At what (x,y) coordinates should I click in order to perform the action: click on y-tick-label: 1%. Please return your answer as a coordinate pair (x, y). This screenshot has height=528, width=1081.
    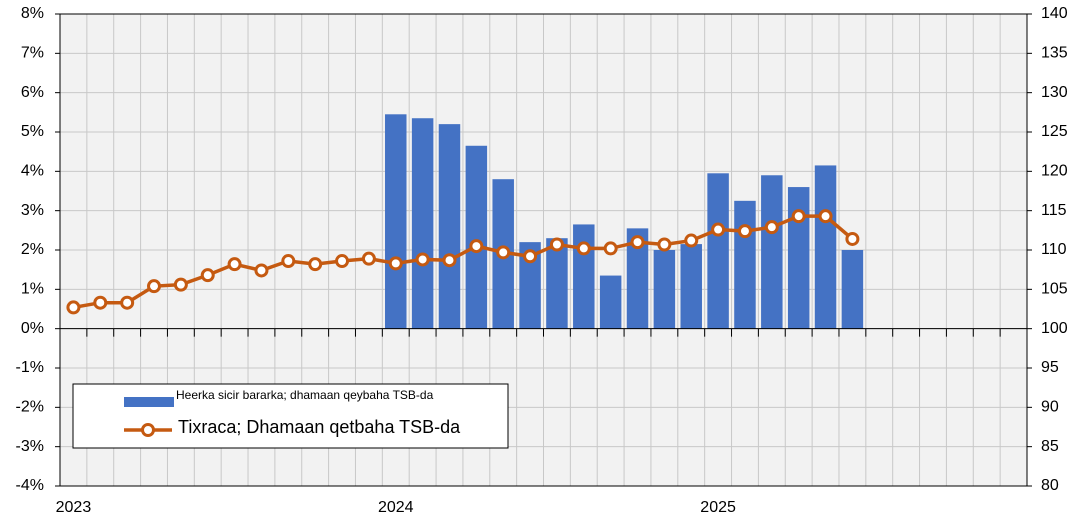
    Looking at the image, I should click on (32, 289).